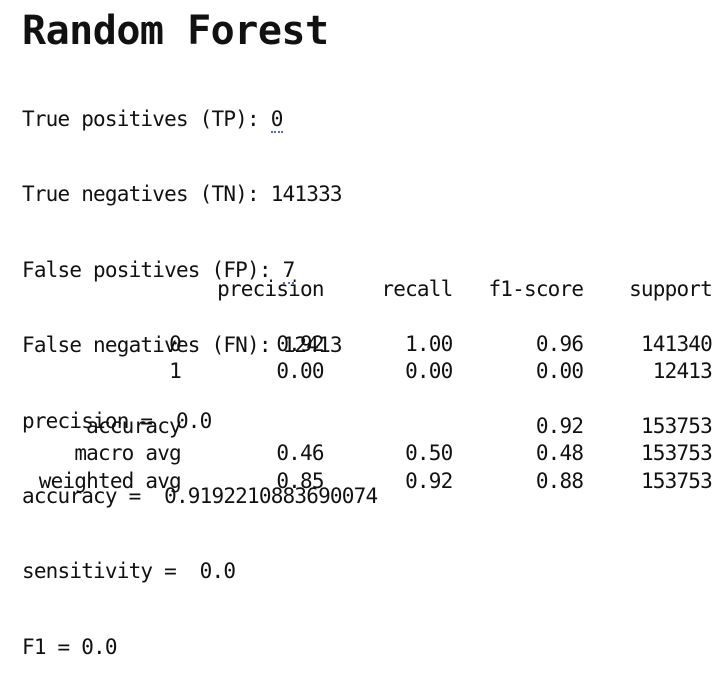 The width and height of the screenshot is (725, 685). I want to click on report-header-row: precision recall f1-score support, so click(367, 289).